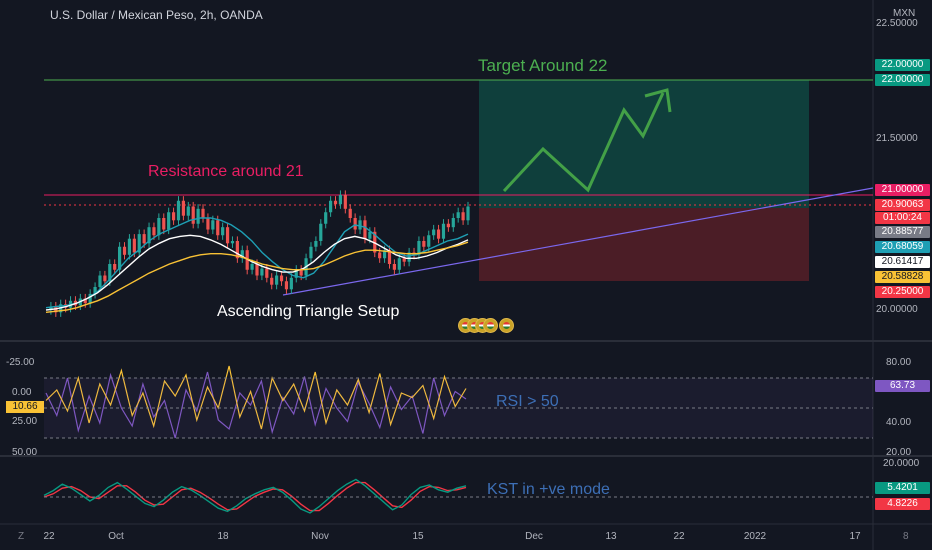  What do you see at coordinates (226, 171) in the screenshot?
I see `resistance-annotation: Resistance around 21` at bounding box center [226, 171].